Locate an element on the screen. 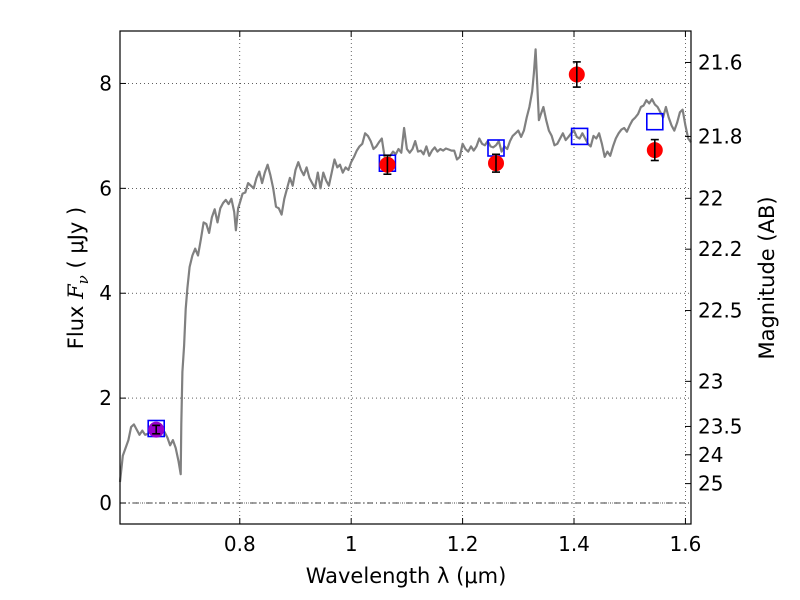 The width and height of the screenshot is (800, 600). x-tick-label: 1 is located at coordinates (351, 544).